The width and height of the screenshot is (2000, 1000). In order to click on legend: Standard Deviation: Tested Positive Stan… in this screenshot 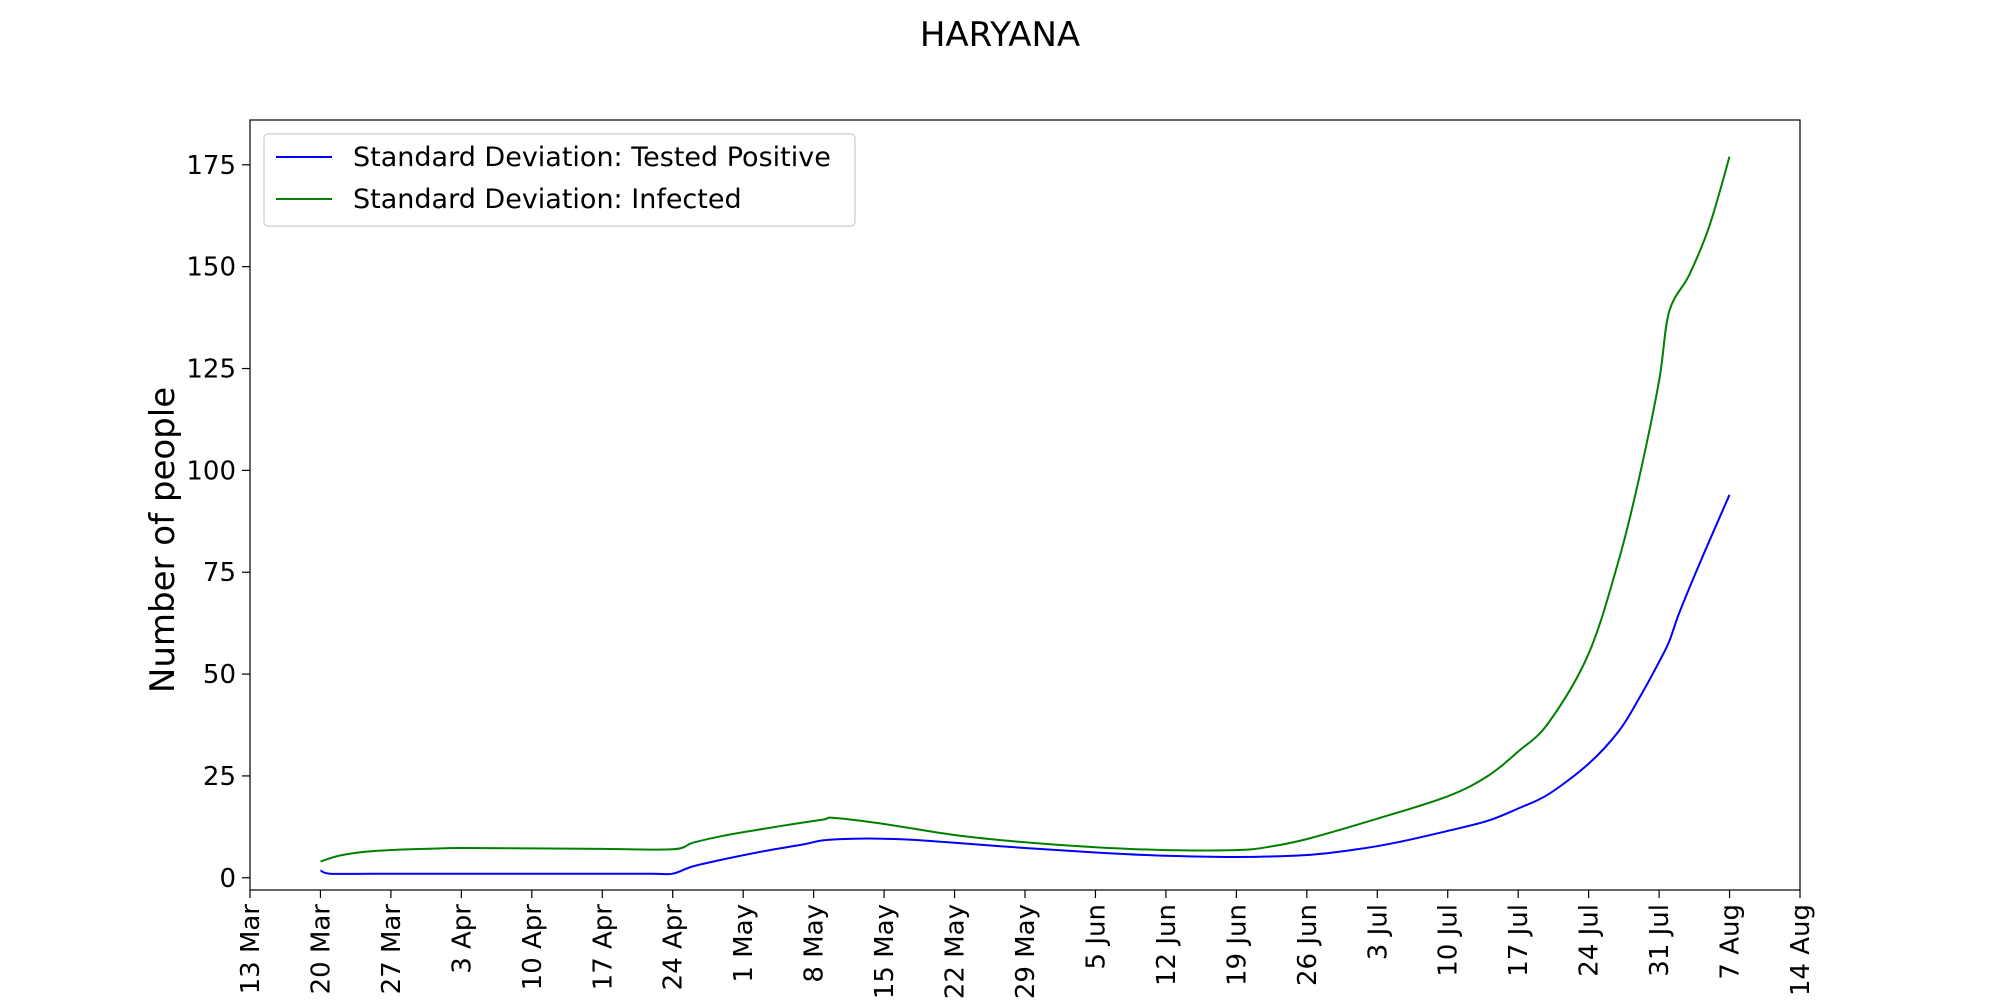, I will do `click(559, 180)`.